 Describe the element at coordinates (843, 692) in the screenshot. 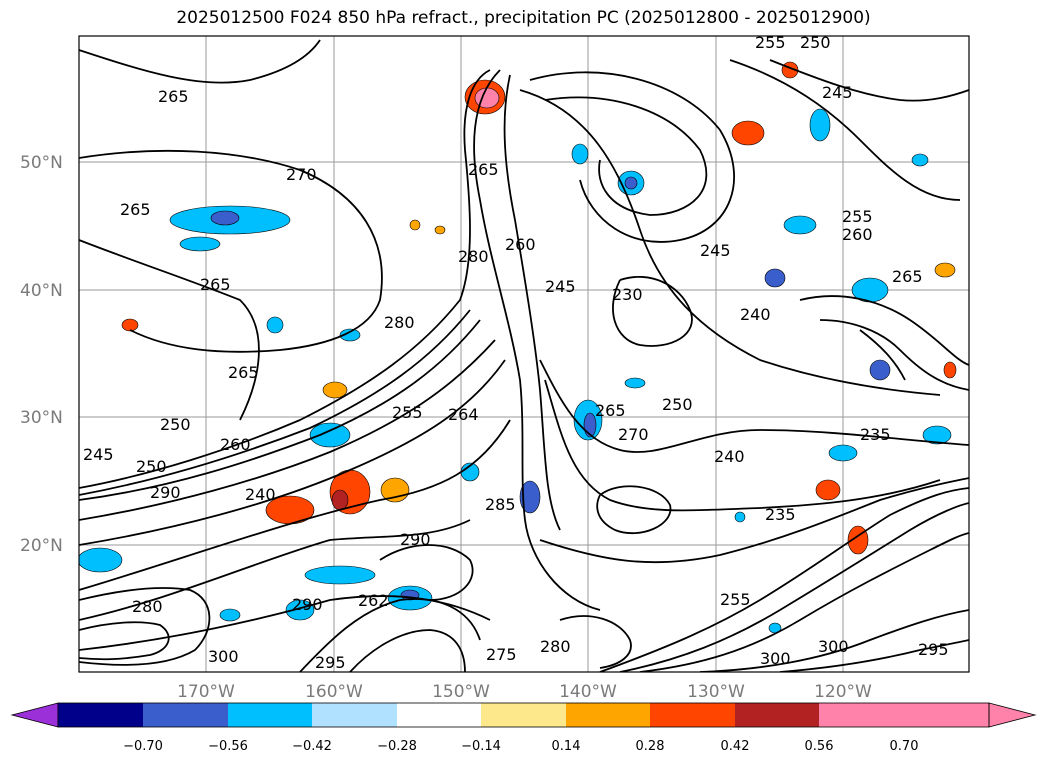

I see `lon-label: 120°W` at that location.